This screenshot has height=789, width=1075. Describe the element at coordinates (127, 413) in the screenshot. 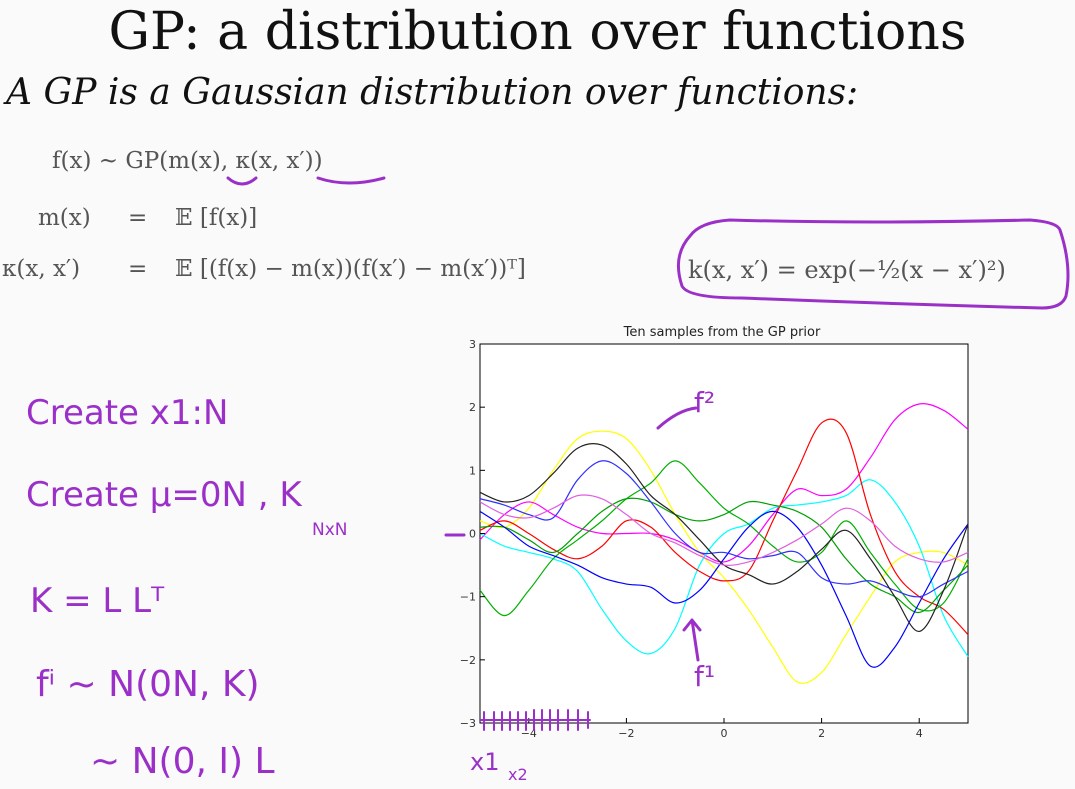

I see `handwritten-step-create-x: Create x1:N` at that location.